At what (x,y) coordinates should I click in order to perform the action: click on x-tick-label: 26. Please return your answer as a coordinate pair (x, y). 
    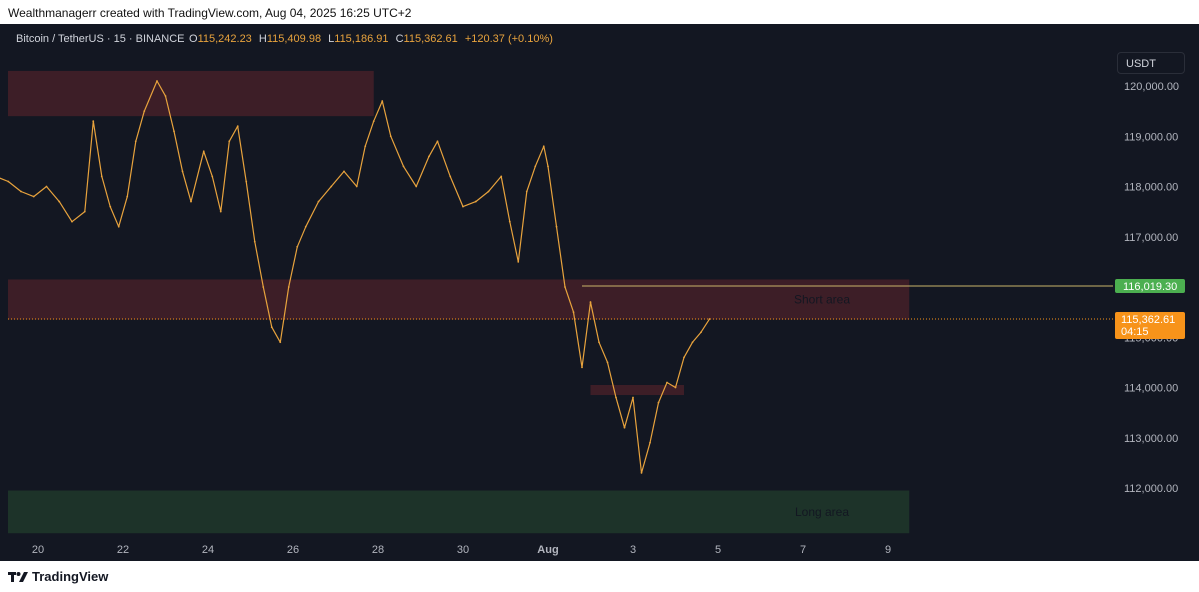
    Looking at the image, I should click on (293, 550).